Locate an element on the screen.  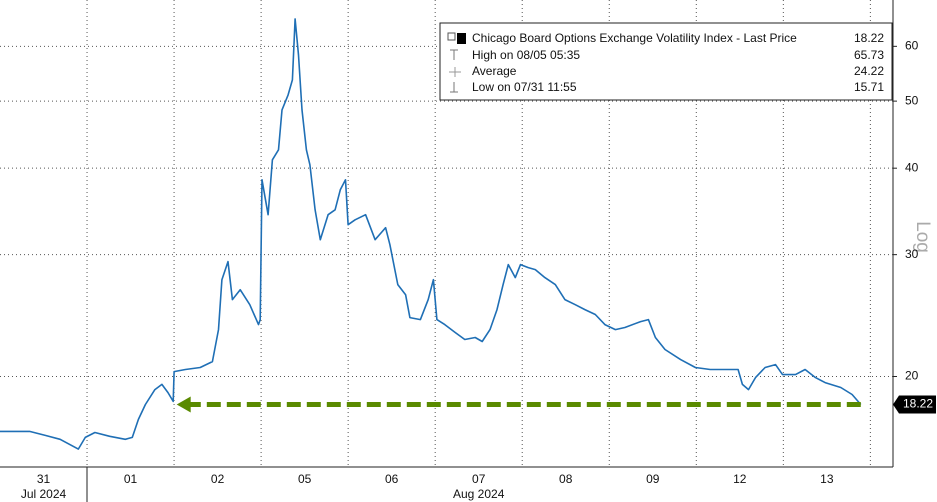
y-tick-label: 20 is located at coordinates (912, 376).